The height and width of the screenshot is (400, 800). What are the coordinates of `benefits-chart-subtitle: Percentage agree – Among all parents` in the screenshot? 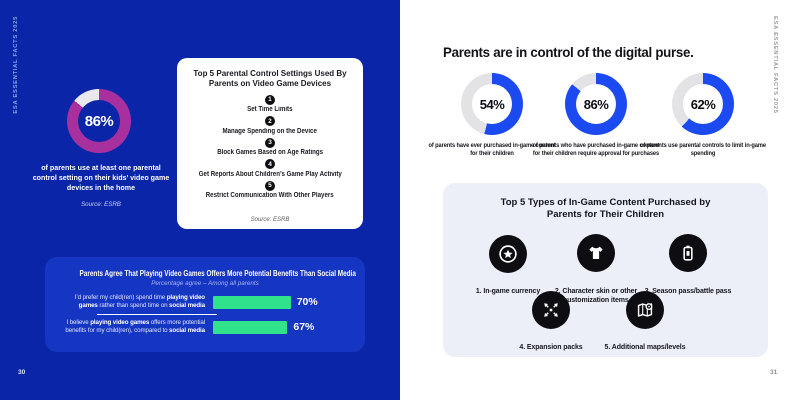 It's located at (205, 283).